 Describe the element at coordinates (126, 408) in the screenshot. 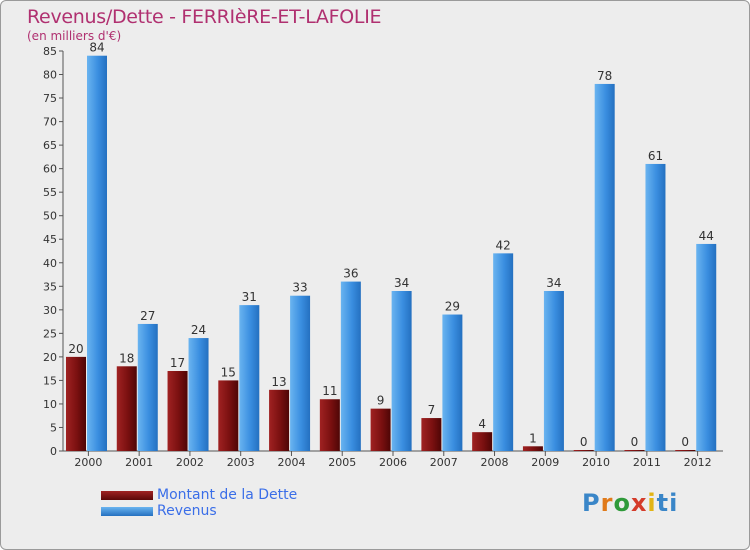

I see `bar-debt-2001` at that location.